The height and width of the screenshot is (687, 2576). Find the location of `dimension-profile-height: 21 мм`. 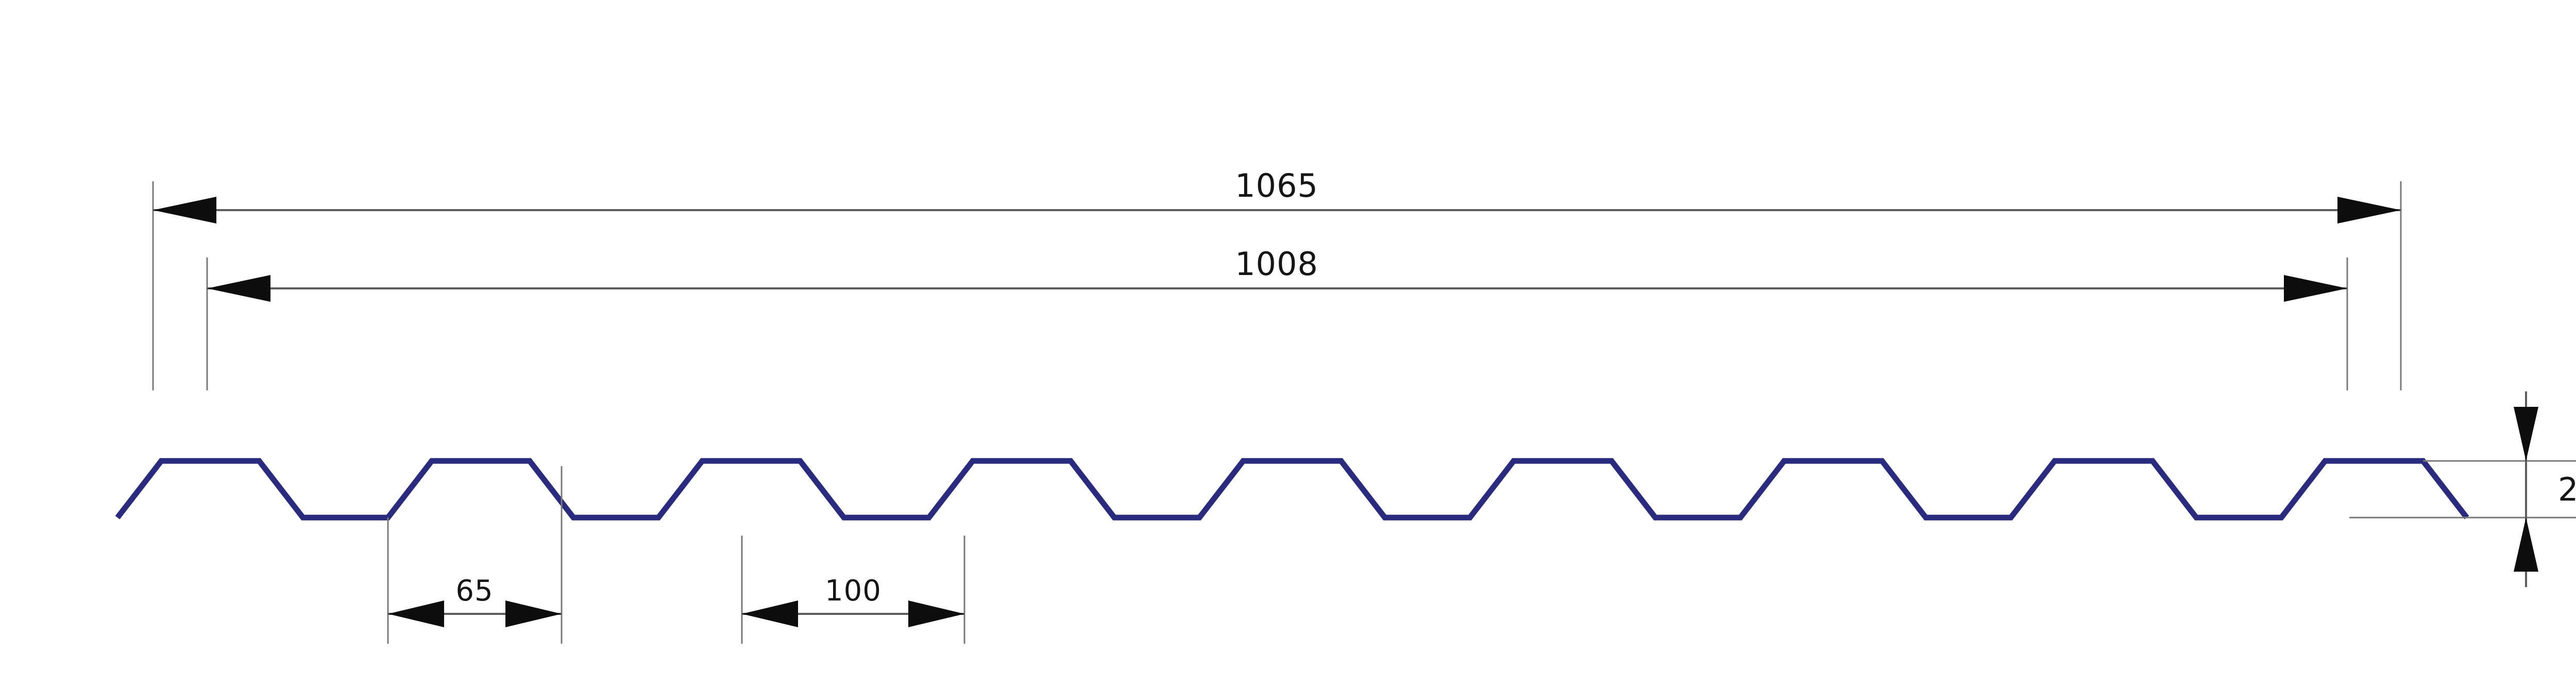

dimension-profile-height: 21 мм is located at coordinates (2545, 489).